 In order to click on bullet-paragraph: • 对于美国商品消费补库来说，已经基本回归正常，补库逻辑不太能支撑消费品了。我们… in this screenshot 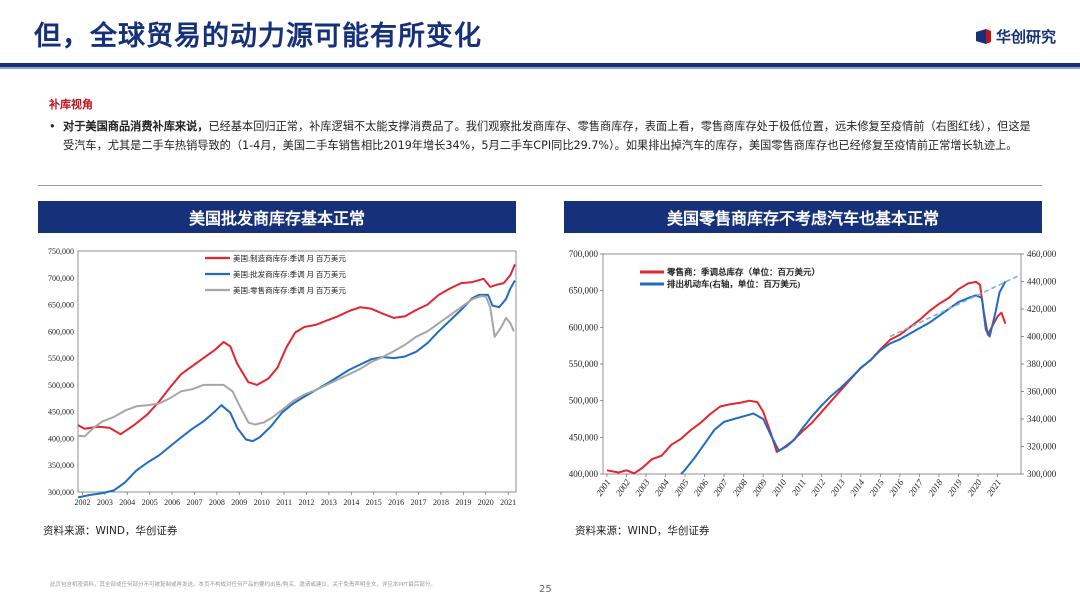, I will do `click(544, 136)`.